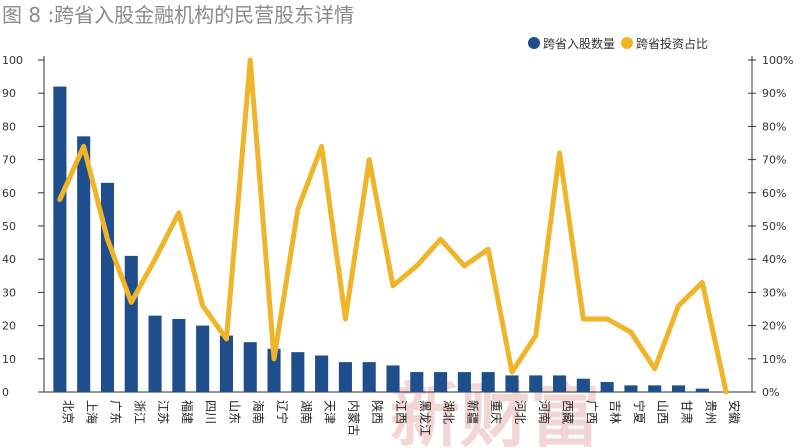 This screenshot has height=448, width=800. I want to click on left-tick-label: 100, so click(12, 60).